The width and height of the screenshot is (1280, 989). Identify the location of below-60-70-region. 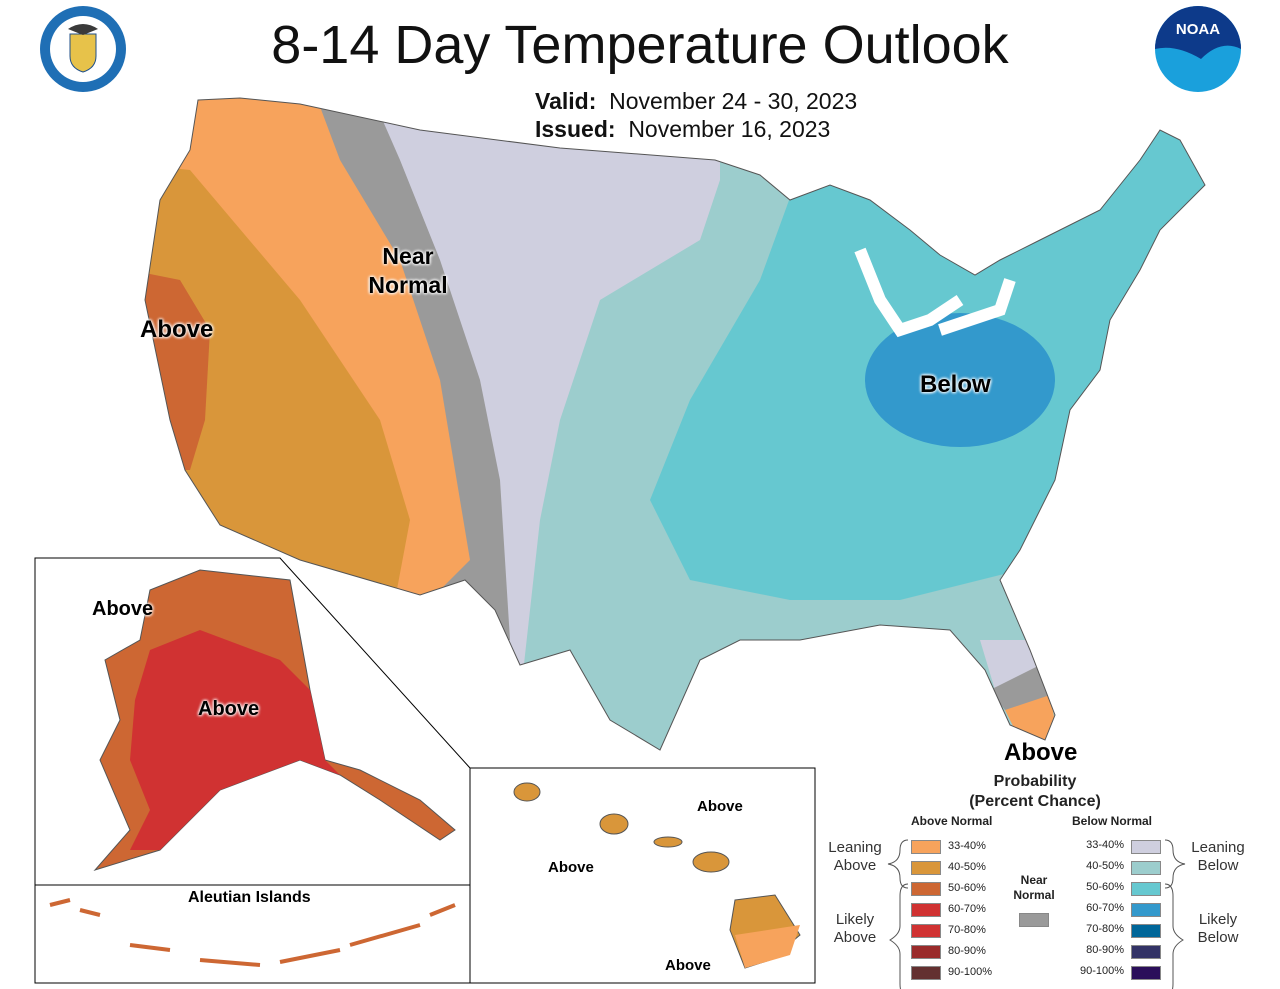
(960, 380).